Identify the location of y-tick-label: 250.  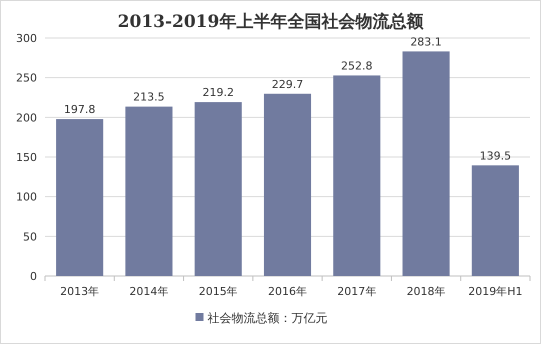
(26, 78).